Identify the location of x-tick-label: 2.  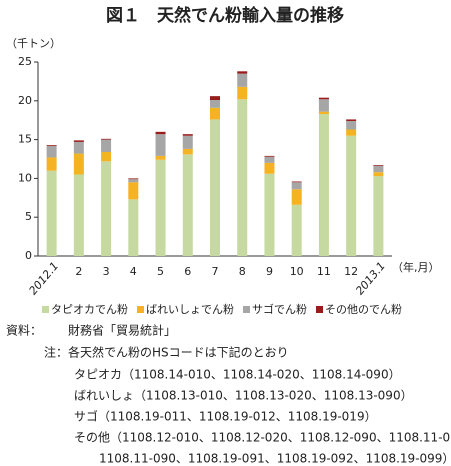
(78, 271).